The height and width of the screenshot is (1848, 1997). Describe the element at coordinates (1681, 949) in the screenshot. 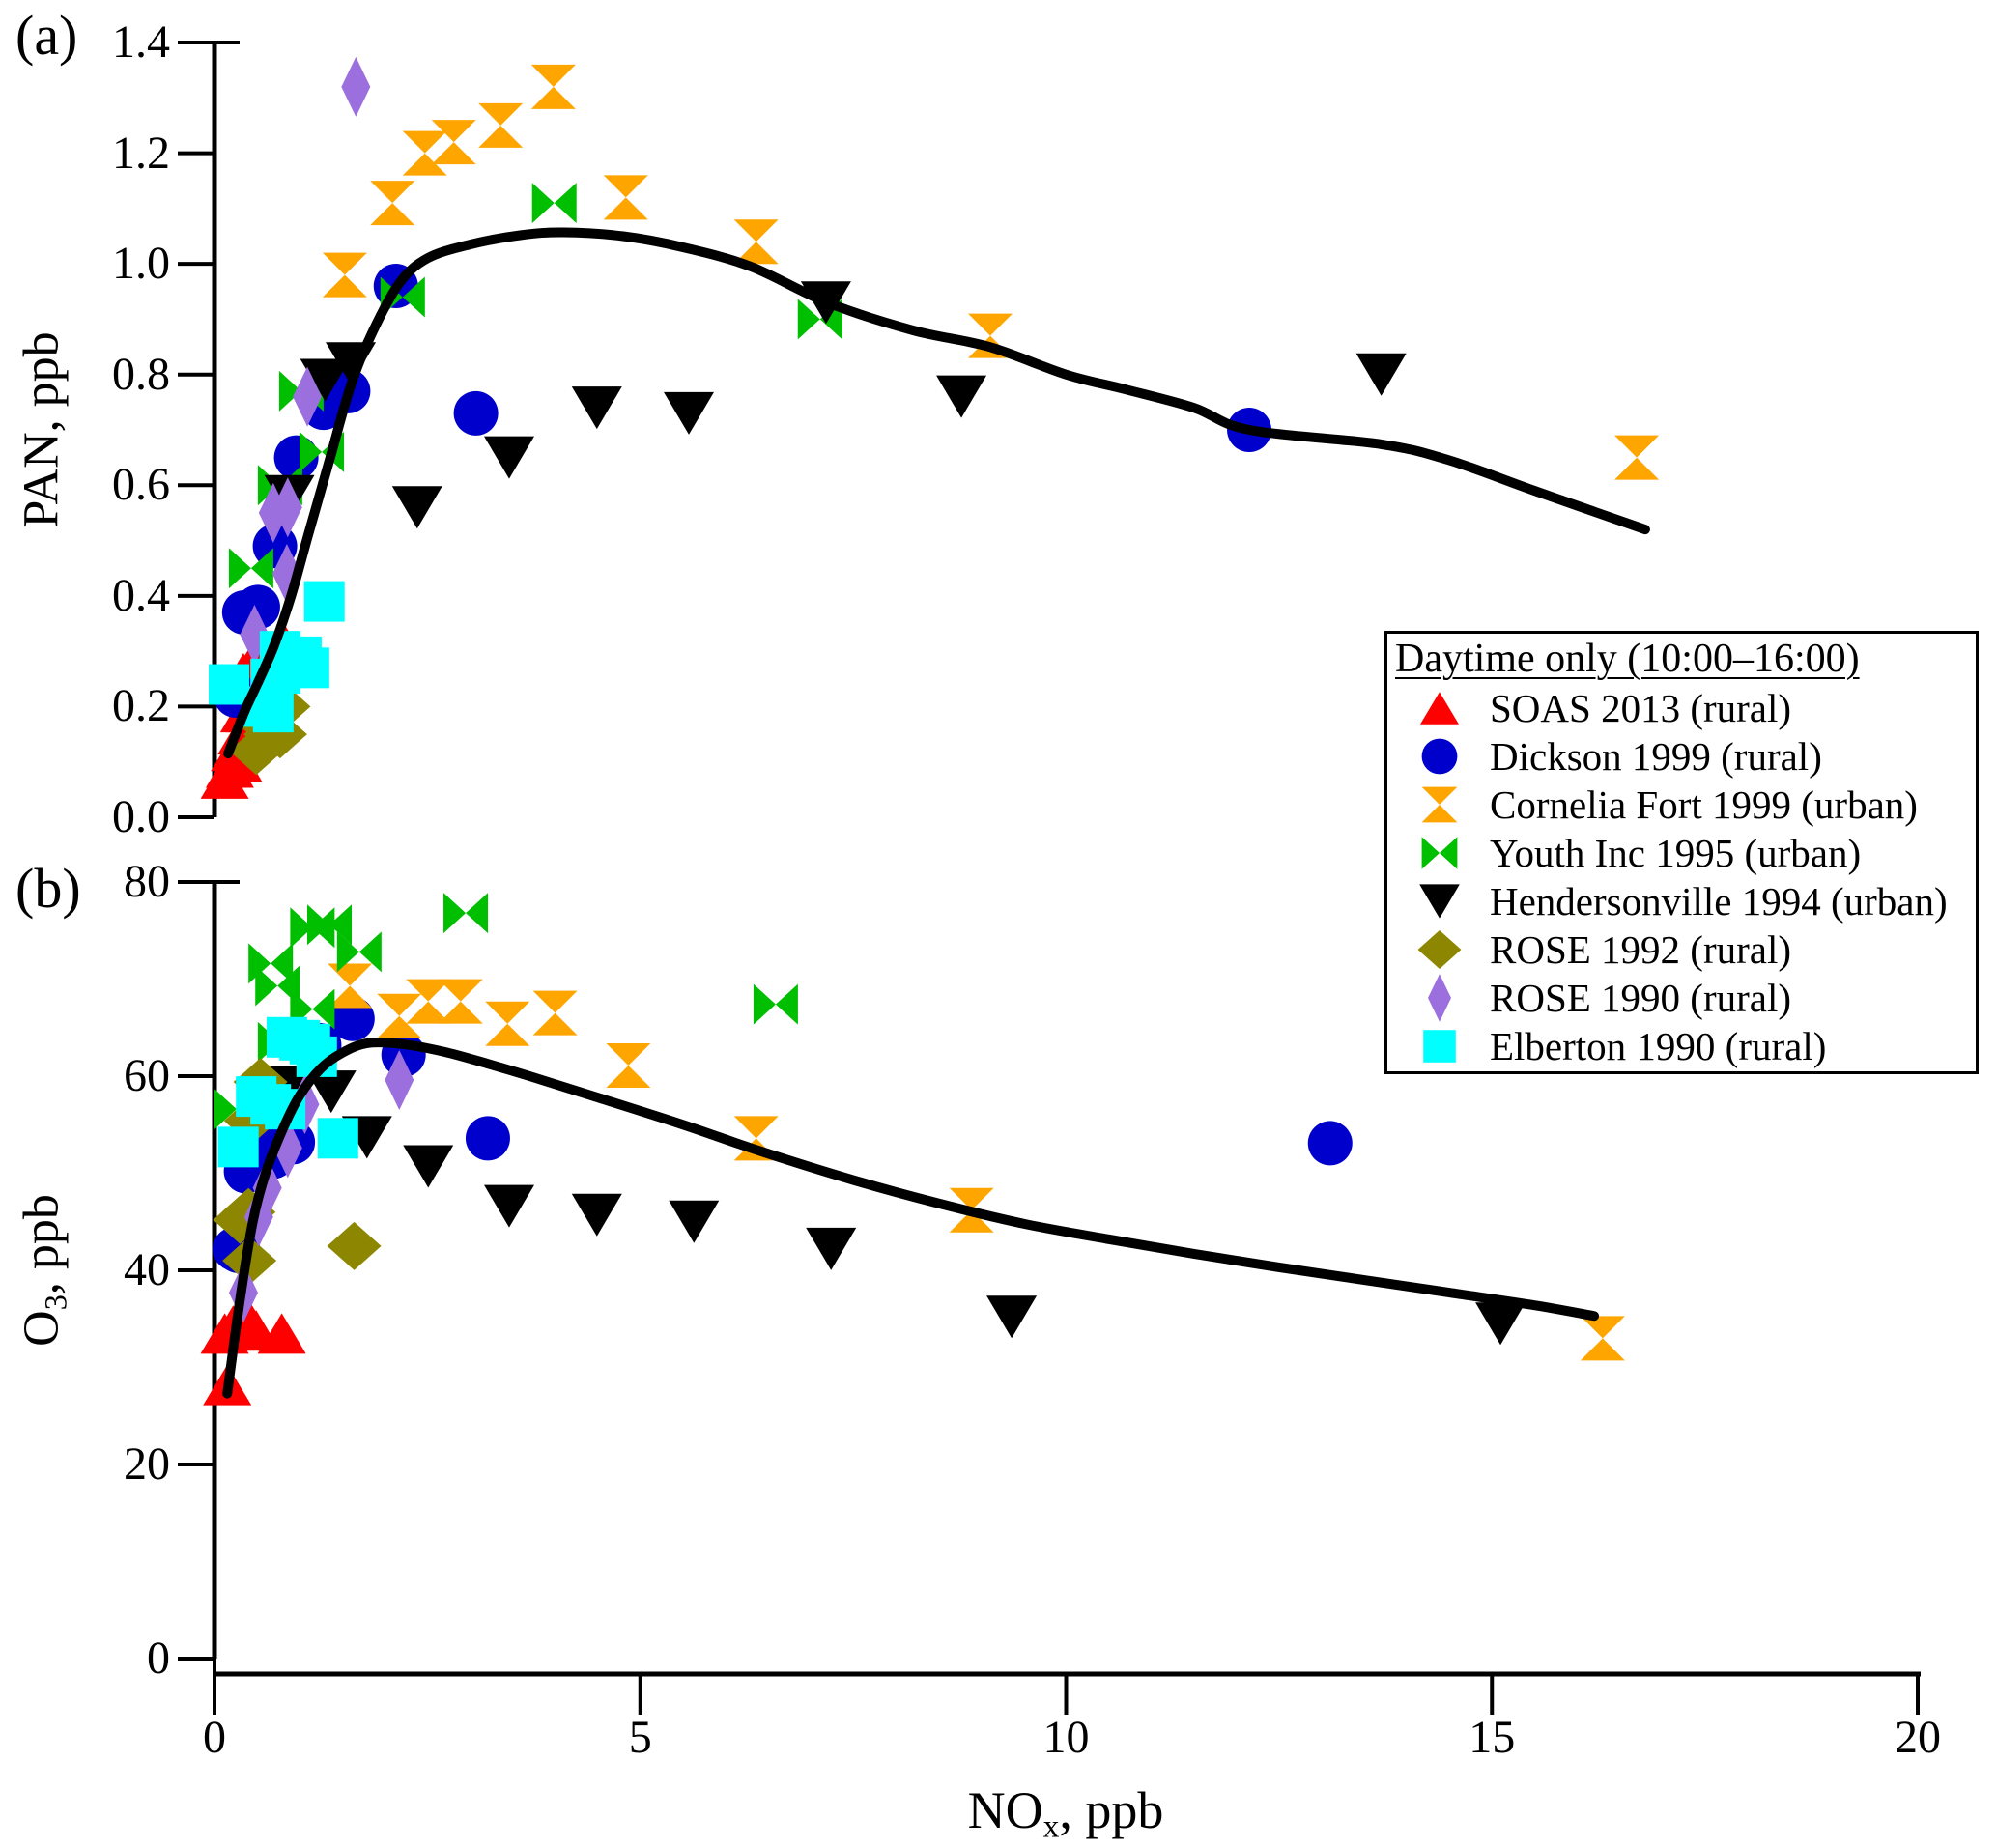

I see `legend-item: ROSE 1992 (rural)` at that location.